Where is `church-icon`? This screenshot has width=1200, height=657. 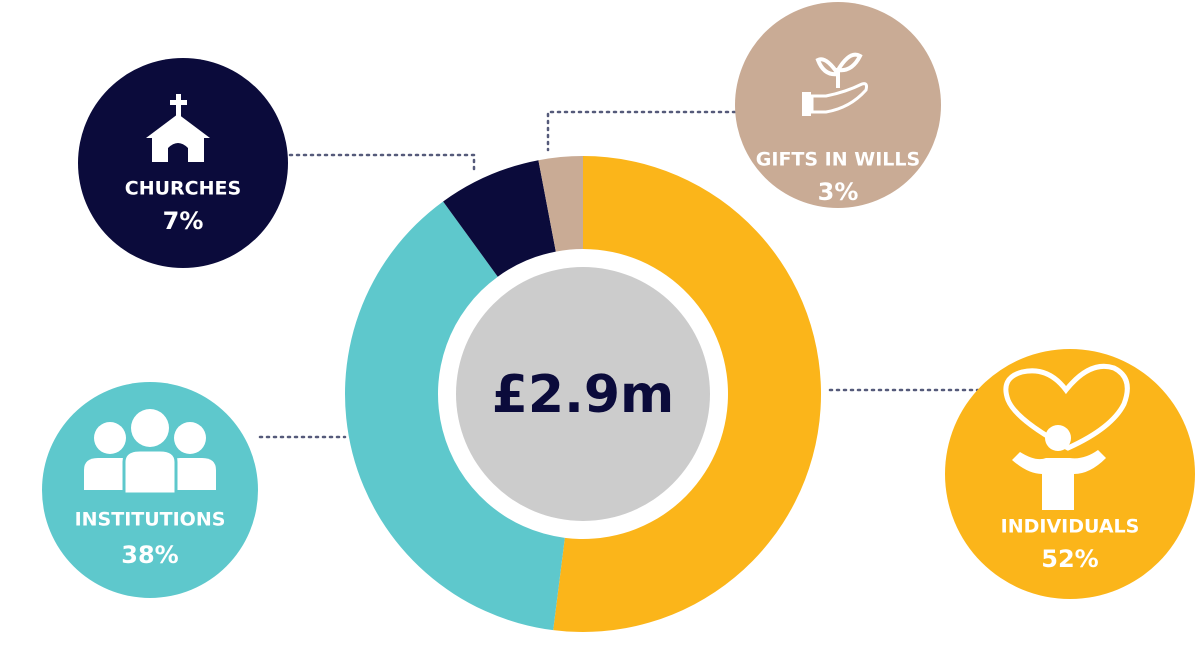
church-icon is located at coordinates (178, 128).